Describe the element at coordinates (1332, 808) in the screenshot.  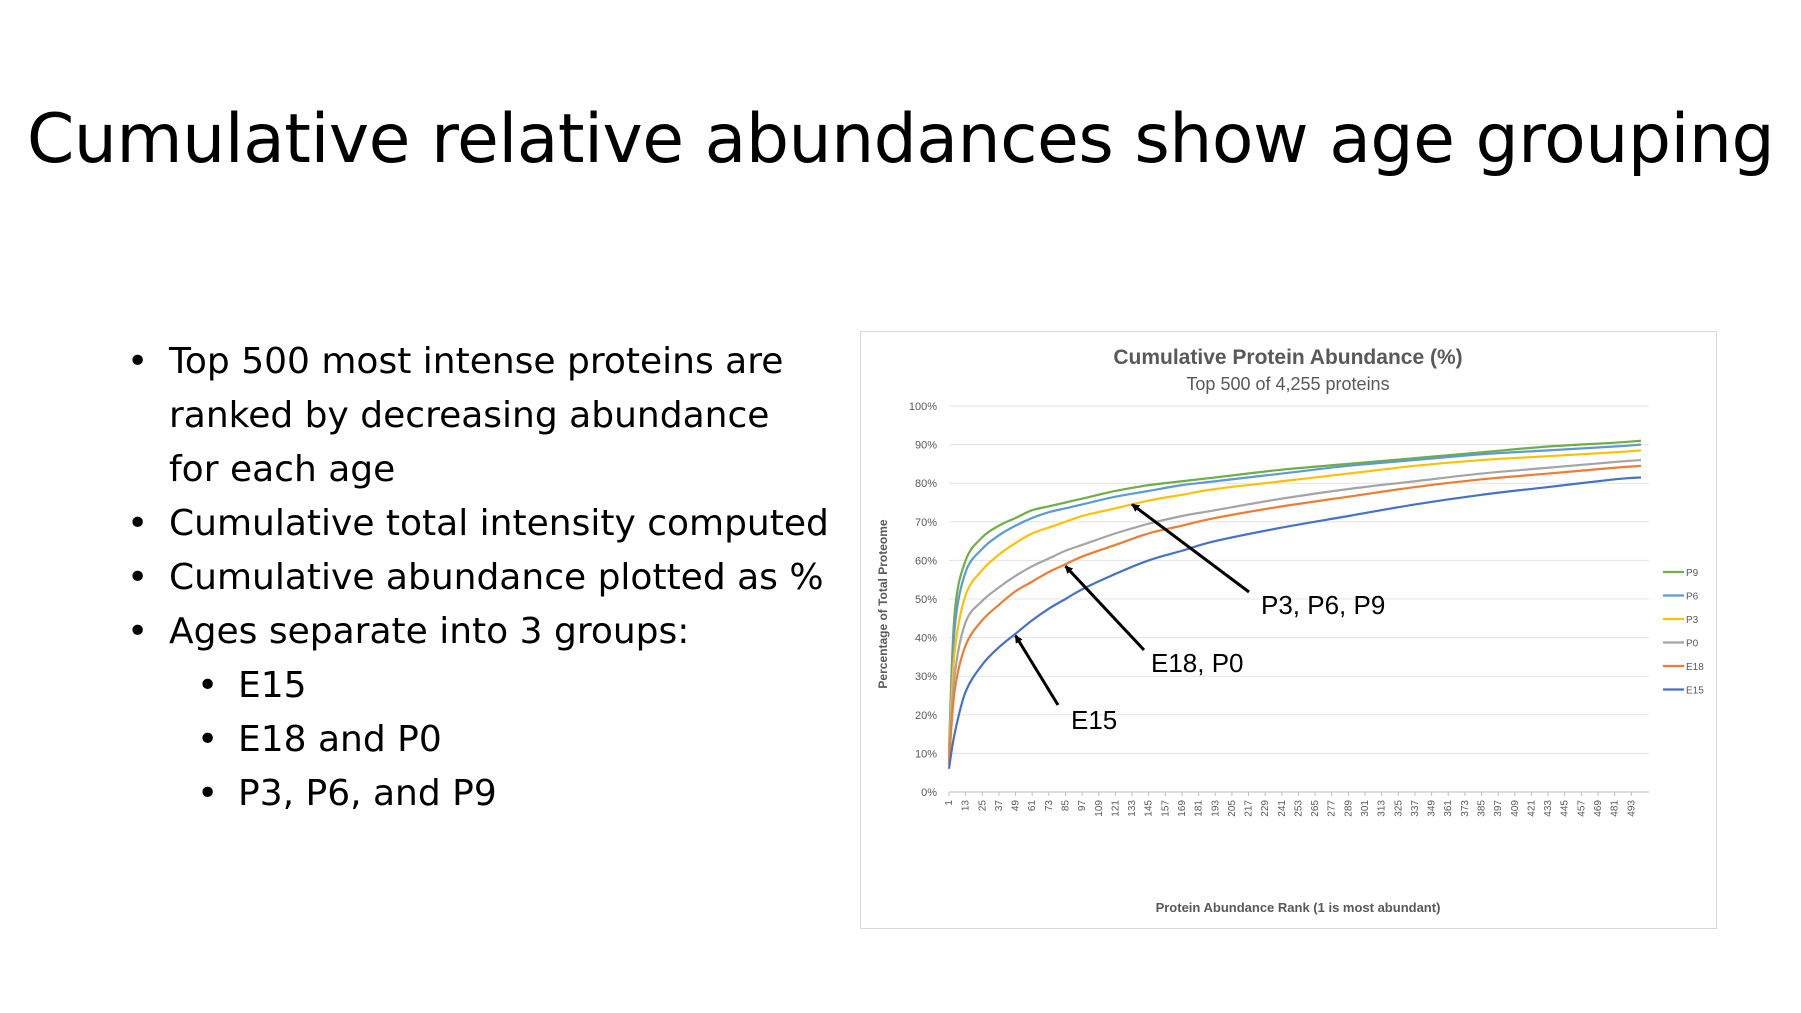
I see `x-tick-label: 277` at that location.